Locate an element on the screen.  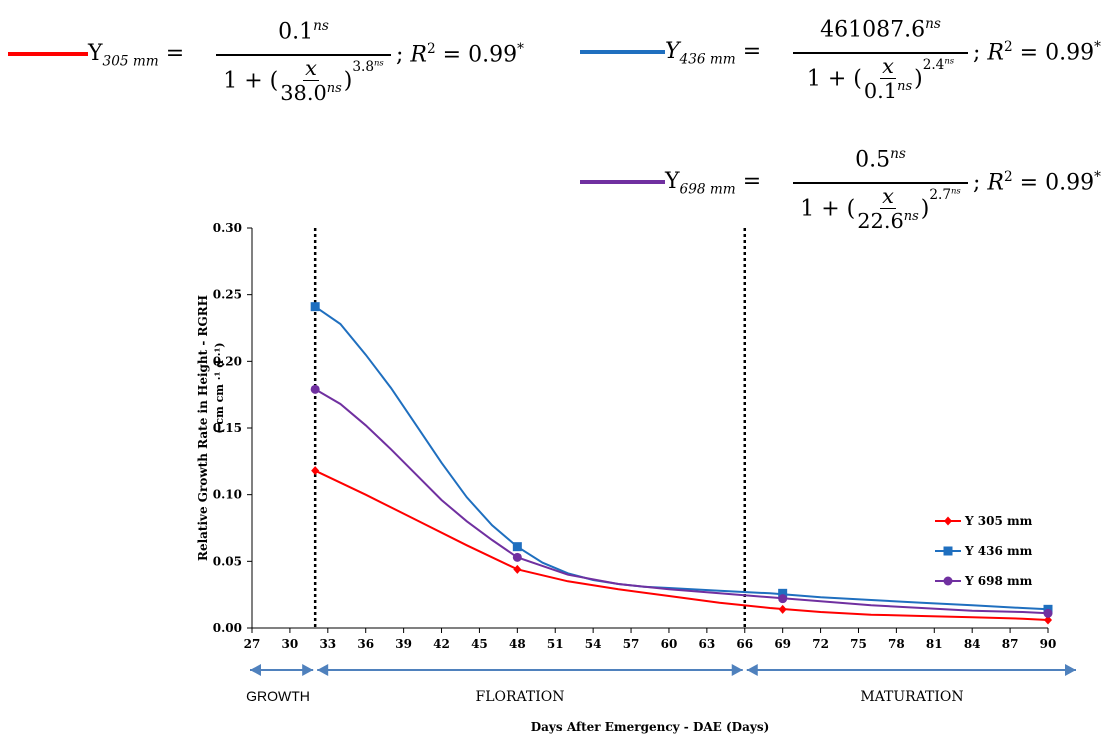
y-axis-unit: ( cm cm ·¹ d ·¹) is located at coordinates (219, 387).